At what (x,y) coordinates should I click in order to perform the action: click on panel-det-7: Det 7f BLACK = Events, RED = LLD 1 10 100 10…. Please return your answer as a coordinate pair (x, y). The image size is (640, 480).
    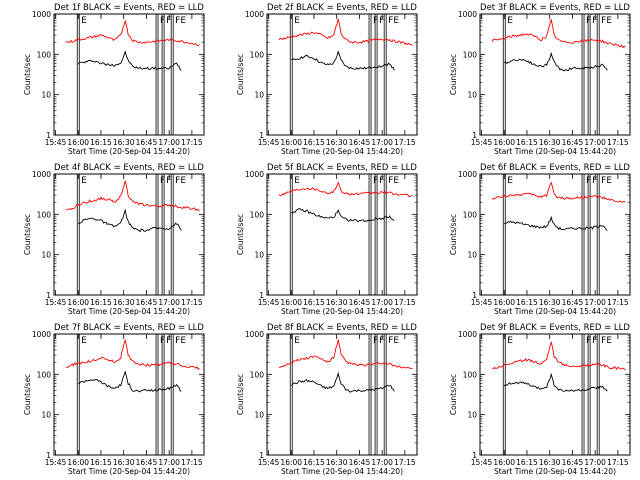
    Looking at the image, I should click on (114, 399).